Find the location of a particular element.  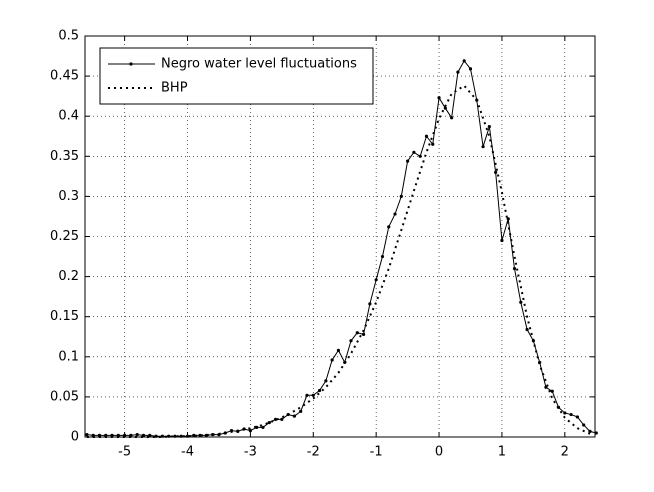

x-tick-label: 2 is located at coordinates (565, 452).